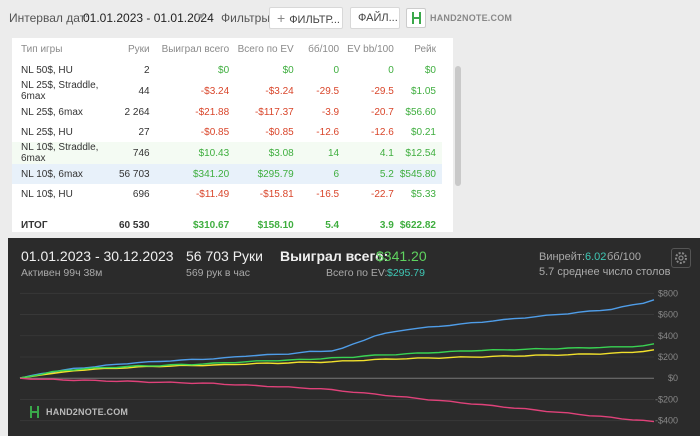 The height and width of the screenshot is (436, 700). What do you see at coordinates (215, 91) in the screenshot?
I see `cell-won: -$3.24` at bounding box center [215, 91].